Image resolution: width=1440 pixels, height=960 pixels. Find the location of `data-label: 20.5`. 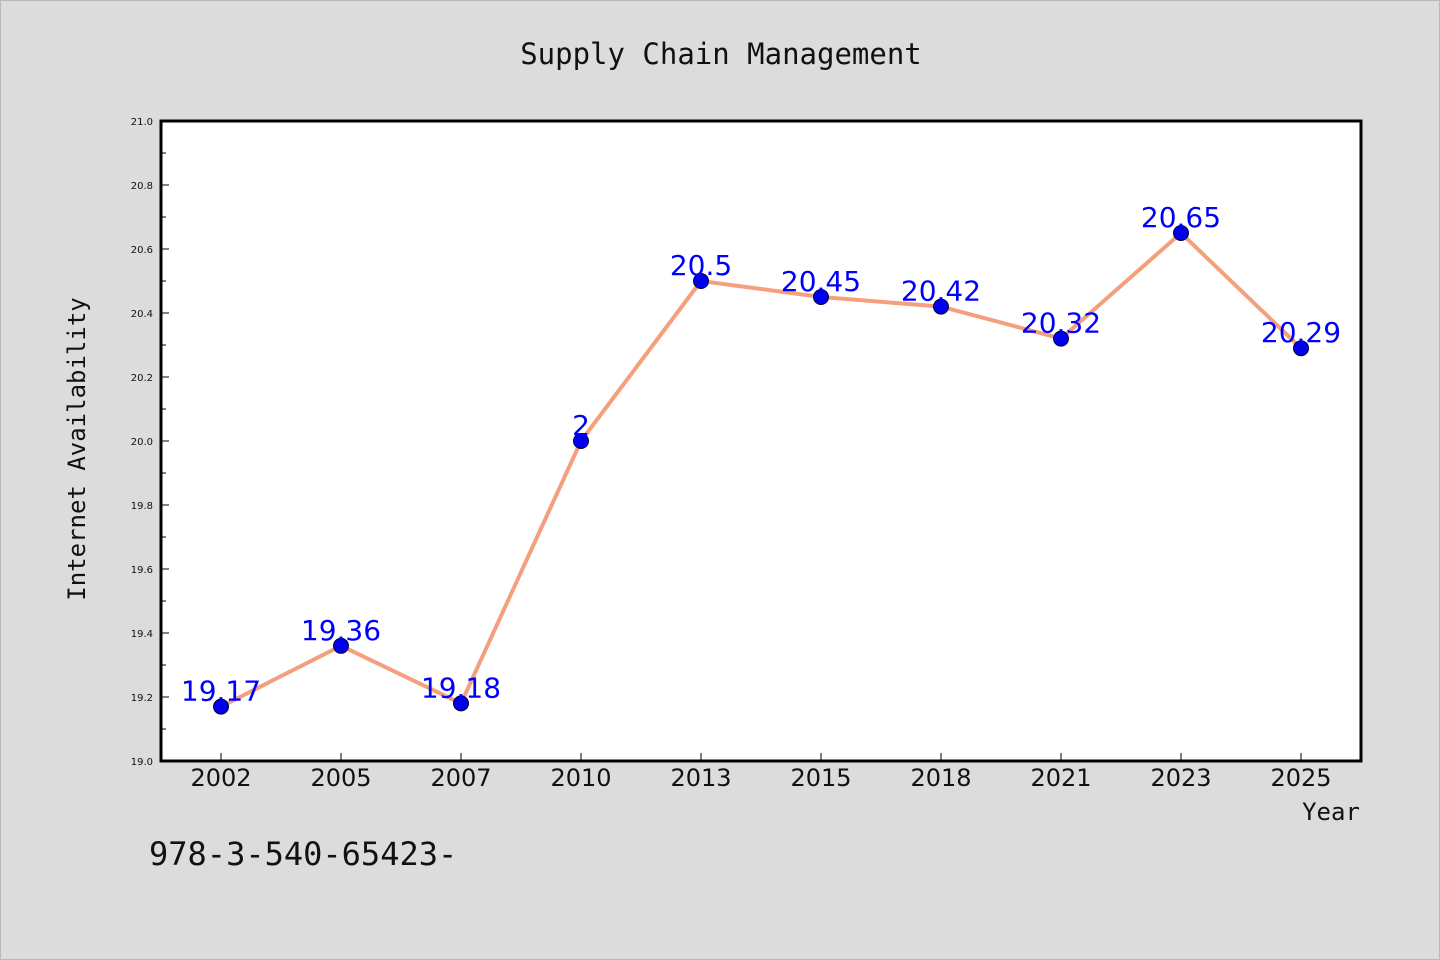

data-label: 20.5 is located at coordinates (701, 265).